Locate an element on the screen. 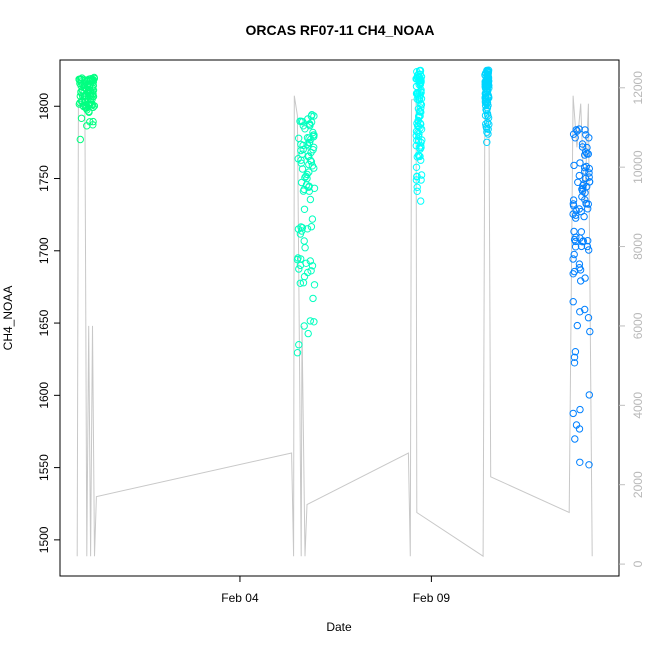 The image size is (650, 650). y-right-tick-label-4: 8000 is located at coordinates (638, 246).